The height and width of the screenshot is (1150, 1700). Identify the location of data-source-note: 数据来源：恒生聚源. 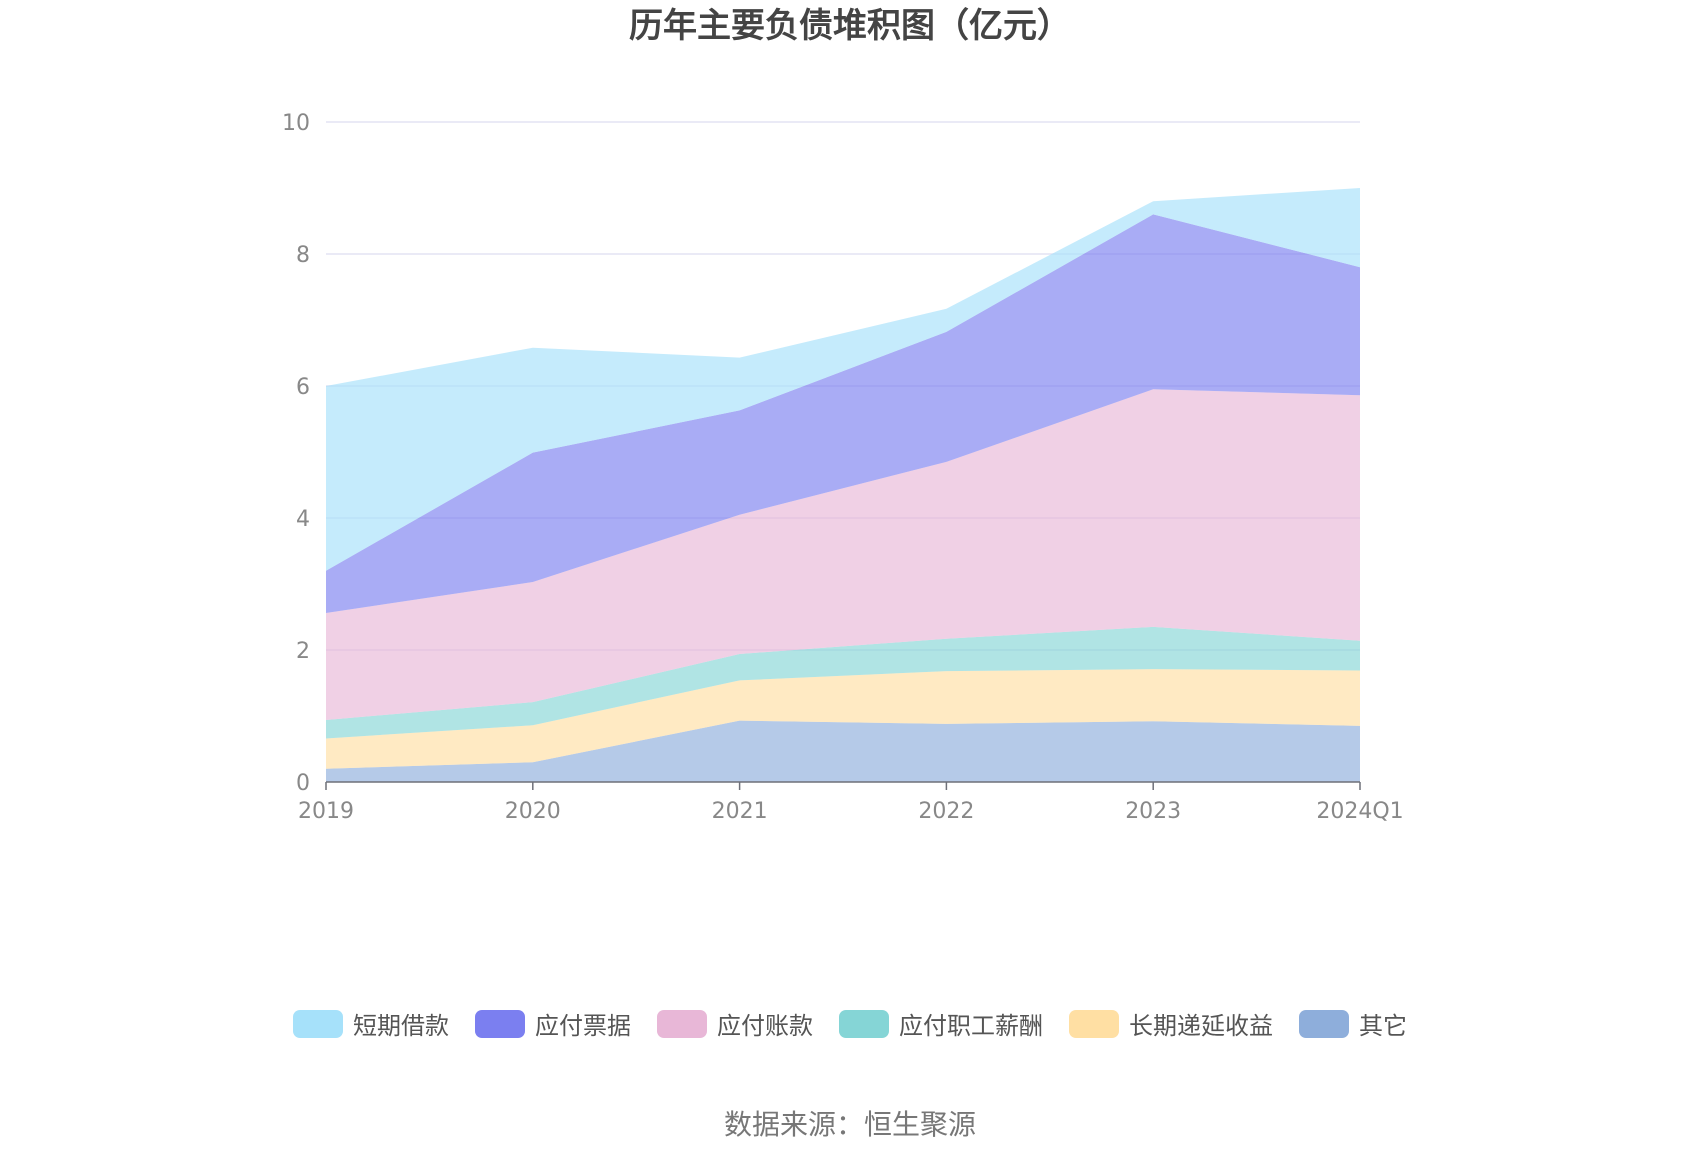
(849, 1124).